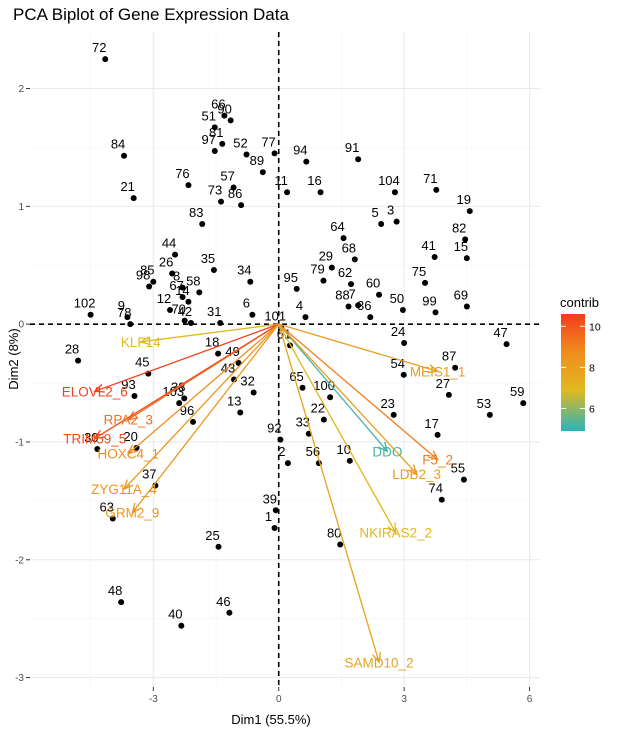 Image resolution: width=620 pixels, height=734 pixels. Describe the element at coordinates (279, 699) in the screenshot. I see `x-tick-label: 0` at that location.